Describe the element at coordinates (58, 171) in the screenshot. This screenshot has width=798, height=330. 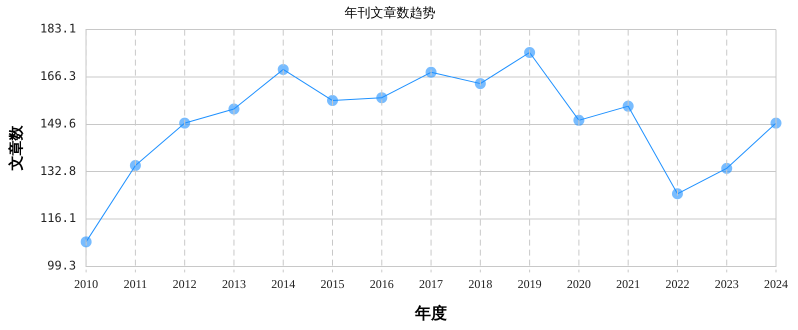
I see `y-tick-label: 132.8` at that location.